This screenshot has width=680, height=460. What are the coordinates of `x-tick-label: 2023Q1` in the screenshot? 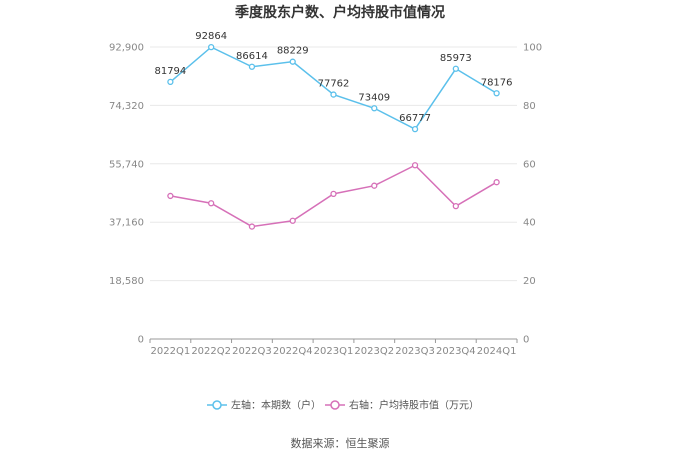 It's located at (334, 351).